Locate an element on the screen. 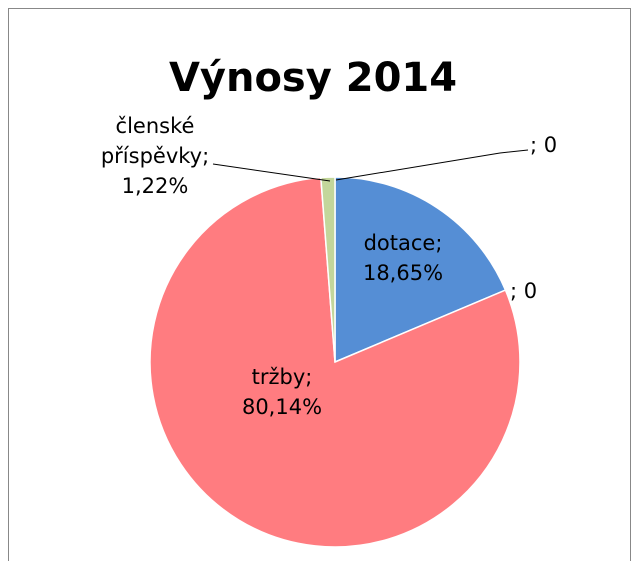 Image resolution: width=639 pixels, height=561 pixels. data-label: tržby; is located at coordinates (282, 377).